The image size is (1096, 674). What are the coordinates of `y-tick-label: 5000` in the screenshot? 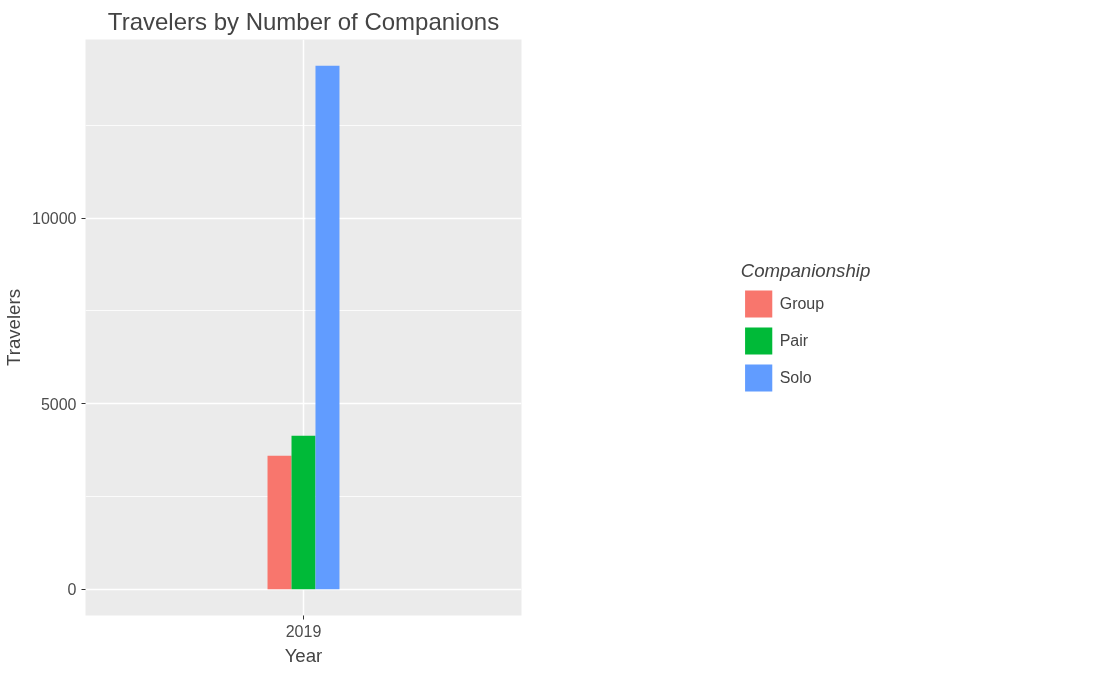 It's located at (58, 404).